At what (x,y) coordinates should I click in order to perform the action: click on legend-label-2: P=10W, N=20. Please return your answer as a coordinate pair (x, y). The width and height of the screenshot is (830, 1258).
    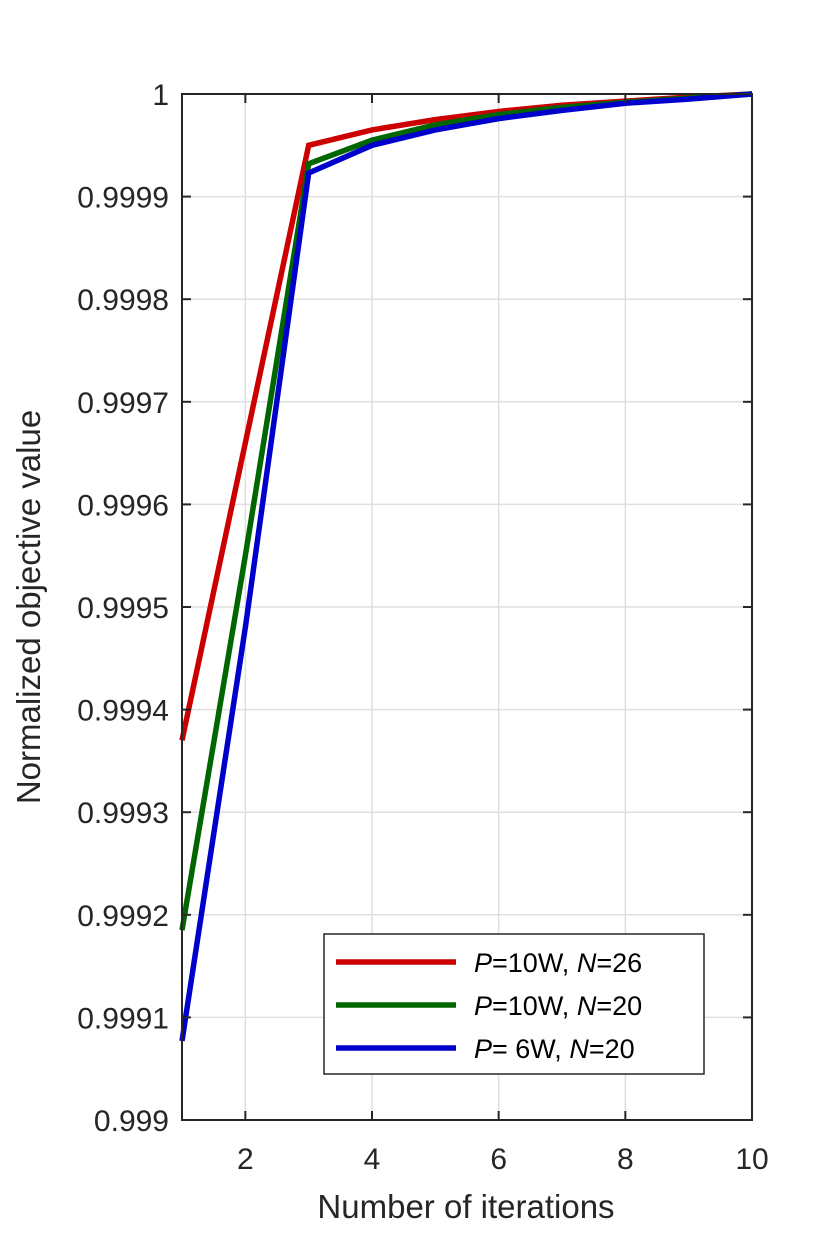
    Looking at the image, I should click on (558, 1006).